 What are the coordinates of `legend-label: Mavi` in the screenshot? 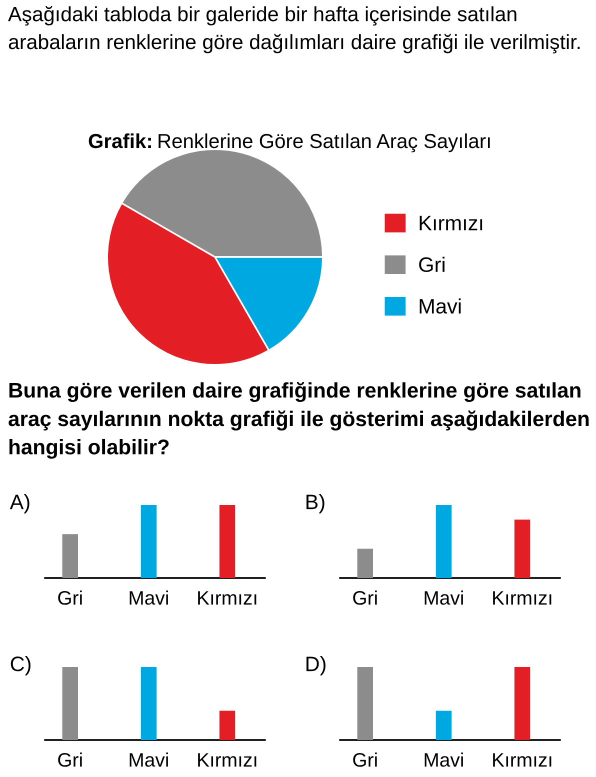 It's located at (440, 306).